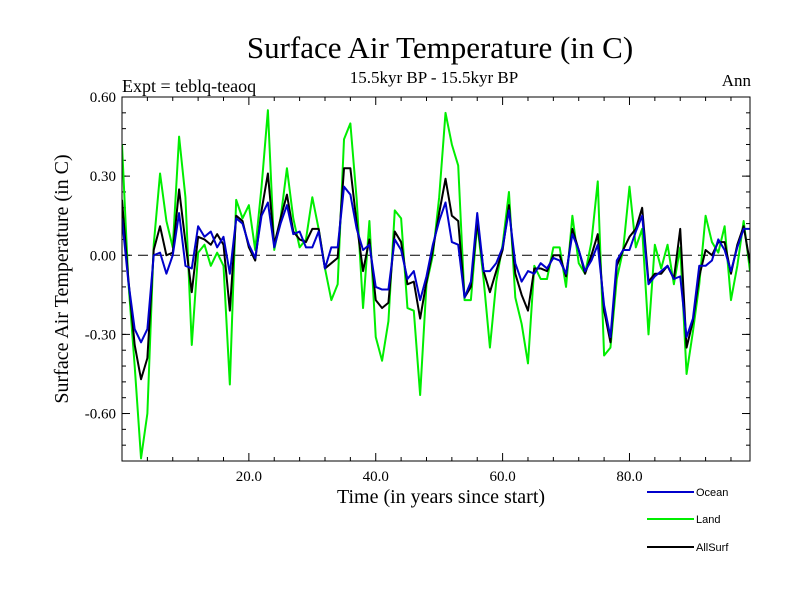 This screenshot has width=800, height=600. Describe the element at coordinates (189, 86) in the screenshot. I see `expt-label: Expt = teblq-teaoq` at that location.